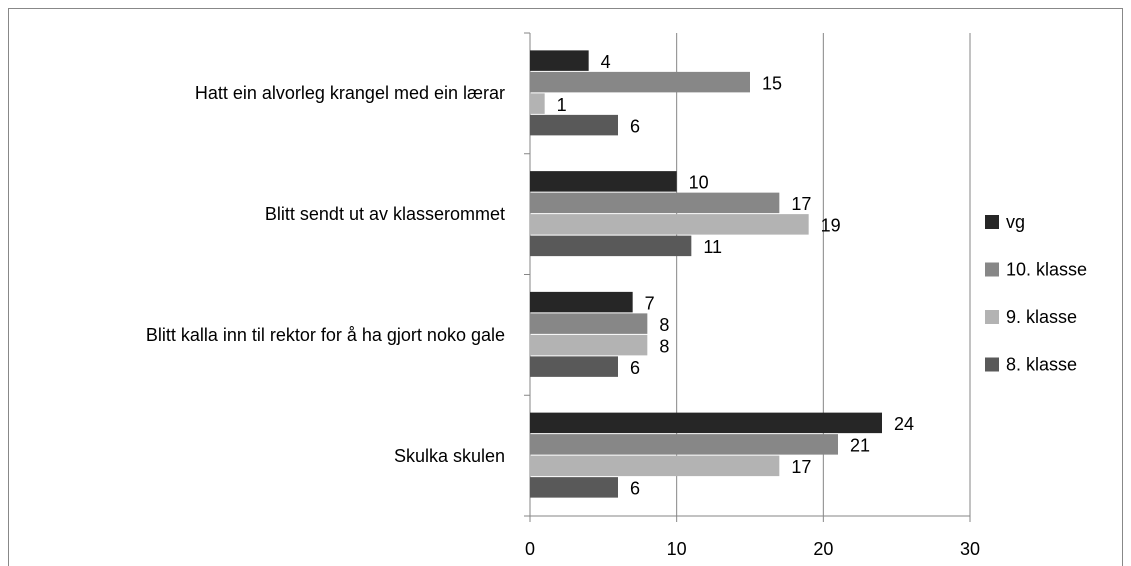 This screenshot has height=566, width=1131. What do you see at coordinates (970, 549) in the screenshot?
I see `x-tick-label: 30` at bounding box center [970, 549].